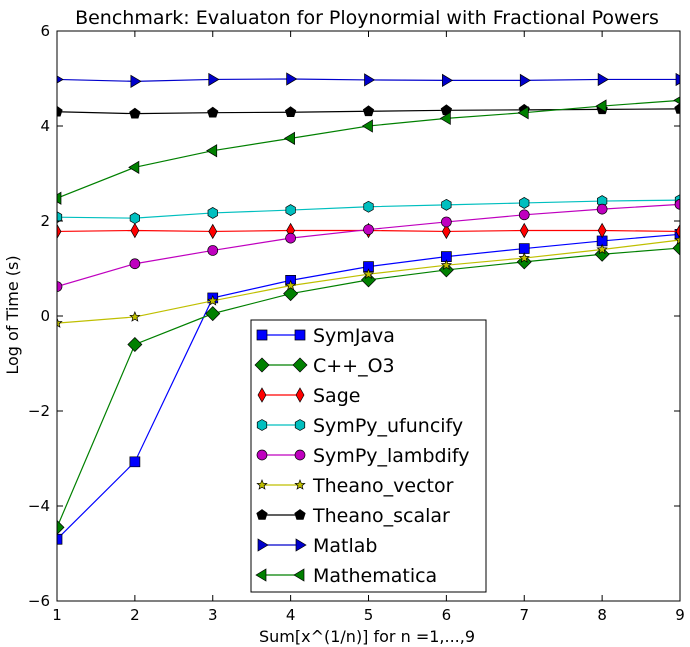  What do you see at coordinates (368, 110) in the screenshot?
I see `series-theano-scalar` at bounding box center [368, 110].